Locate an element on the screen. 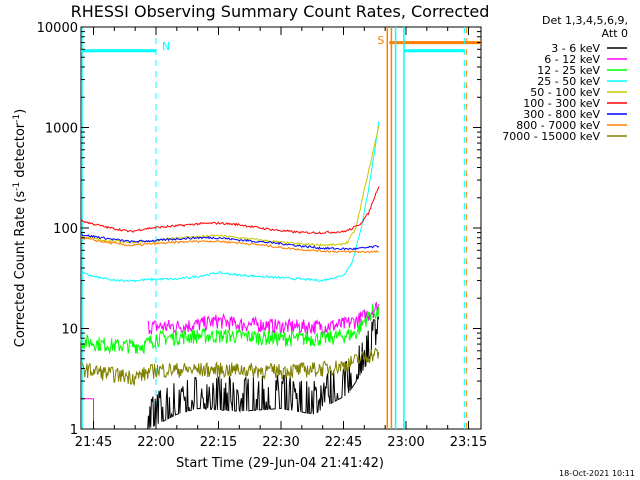  x-tick-label: 23:00 is located at coordinates (405, 442).